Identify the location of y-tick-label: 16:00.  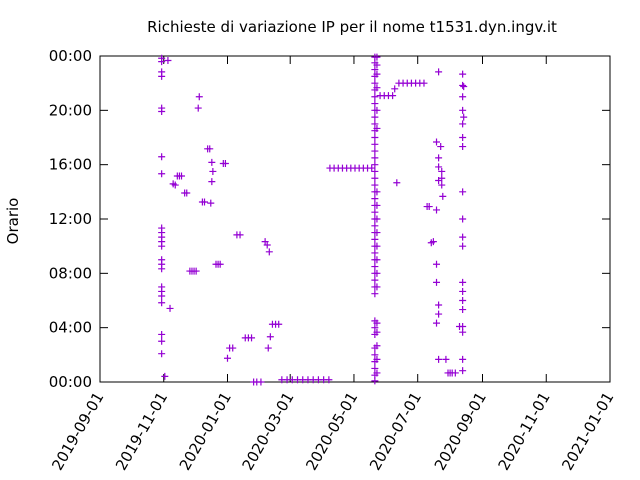
(70, 165).